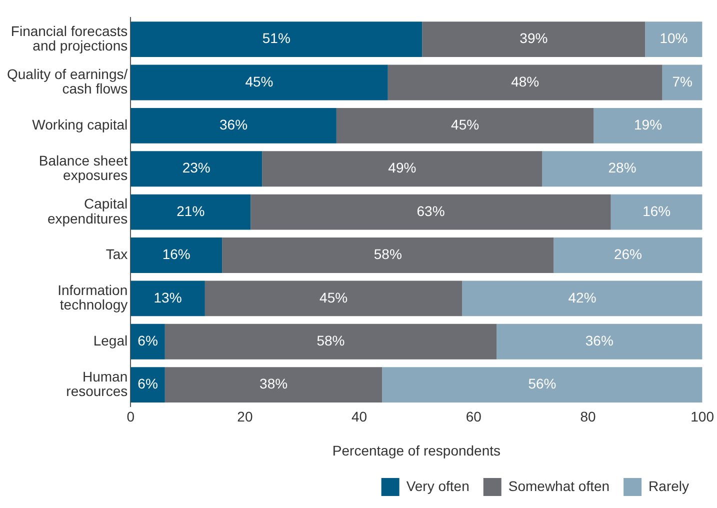 The height and width of the screenshot is (508, 717). Describe the element at coordinates (117, 254) in the screenshot. I see `y-tick-label: Tax` at that location.